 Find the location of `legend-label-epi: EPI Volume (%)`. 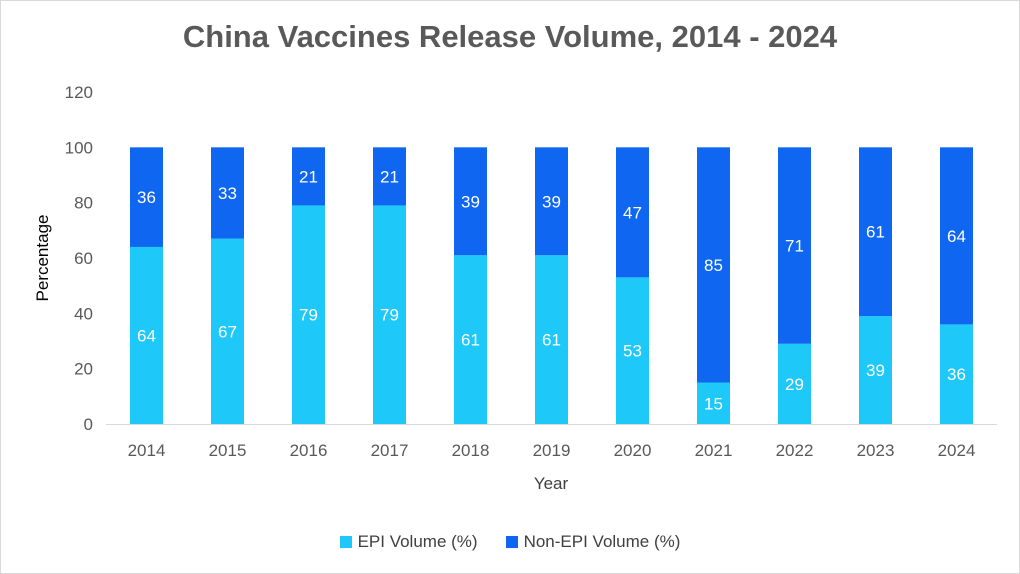

legend-label-epi: EPI Volume (%) is located at coordinates (417, 541).